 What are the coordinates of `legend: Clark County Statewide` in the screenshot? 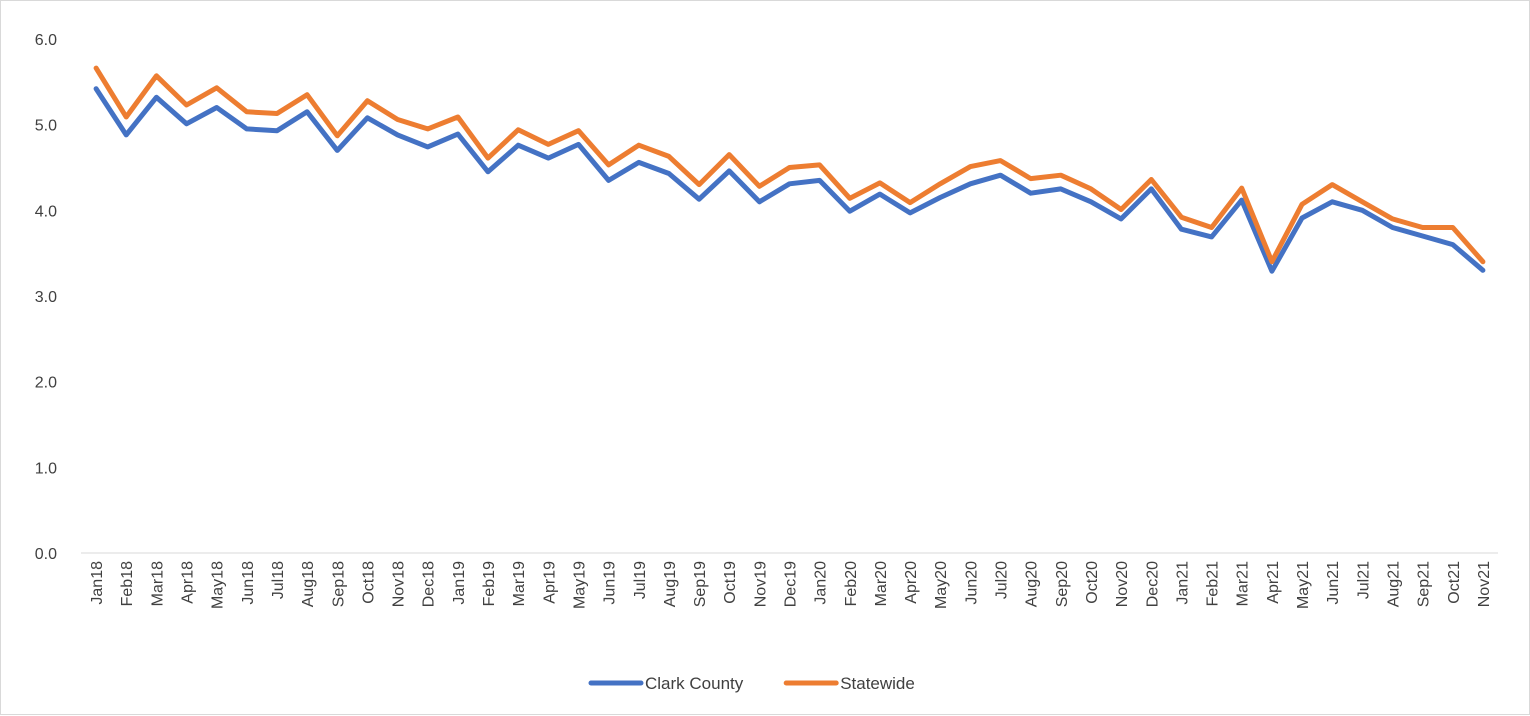 It's located at (751, 683).